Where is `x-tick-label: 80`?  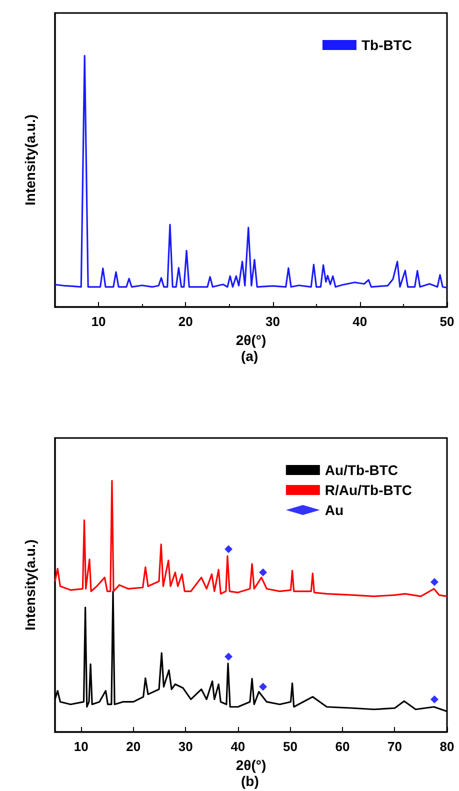 x-tick-label: 80 is located at coordinates (447, 746).